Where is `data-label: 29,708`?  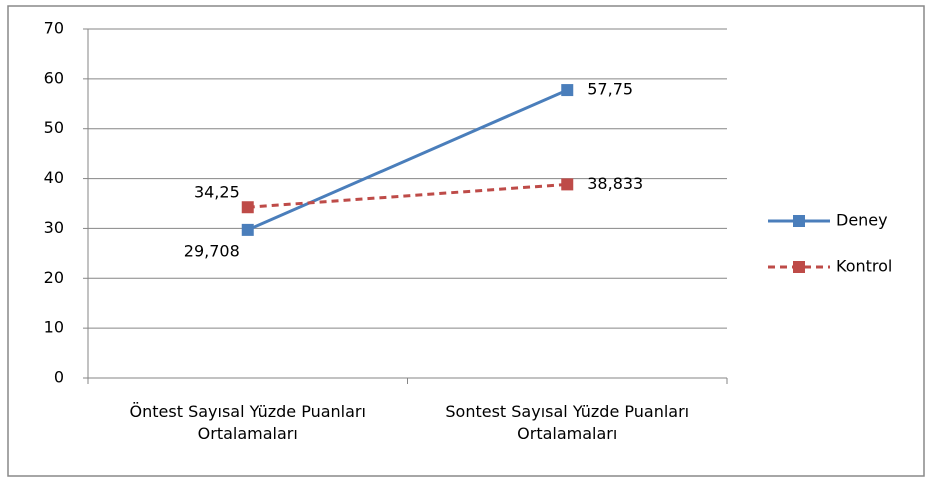
data-label: 29,708 is located at coordinates (212, 250).